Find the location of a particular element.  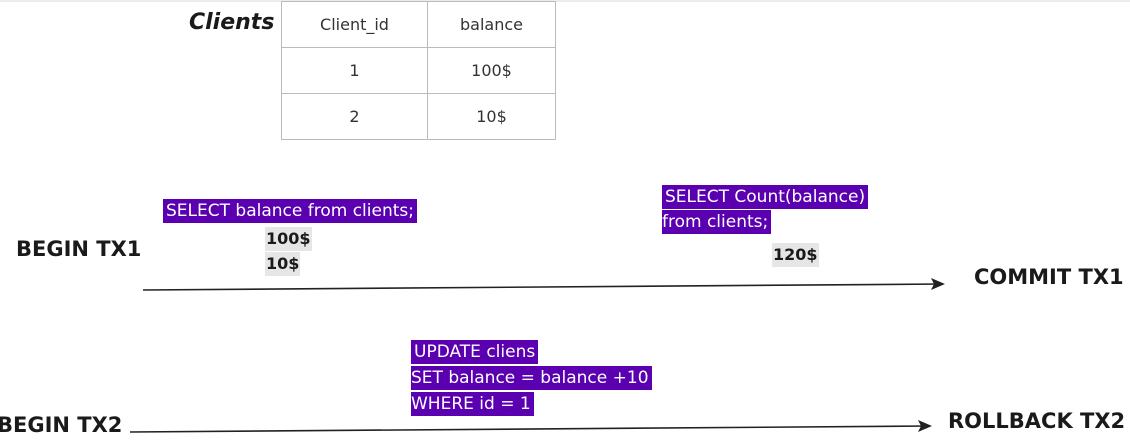

tx1-select-query: SELECT balance from clients; is located at coordinates (290, 211).